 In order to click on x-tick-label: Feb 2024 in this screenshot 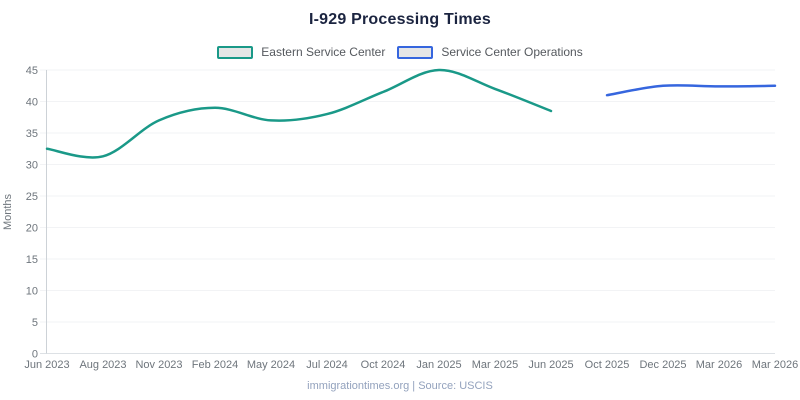, I will do `click(215, 365)`.